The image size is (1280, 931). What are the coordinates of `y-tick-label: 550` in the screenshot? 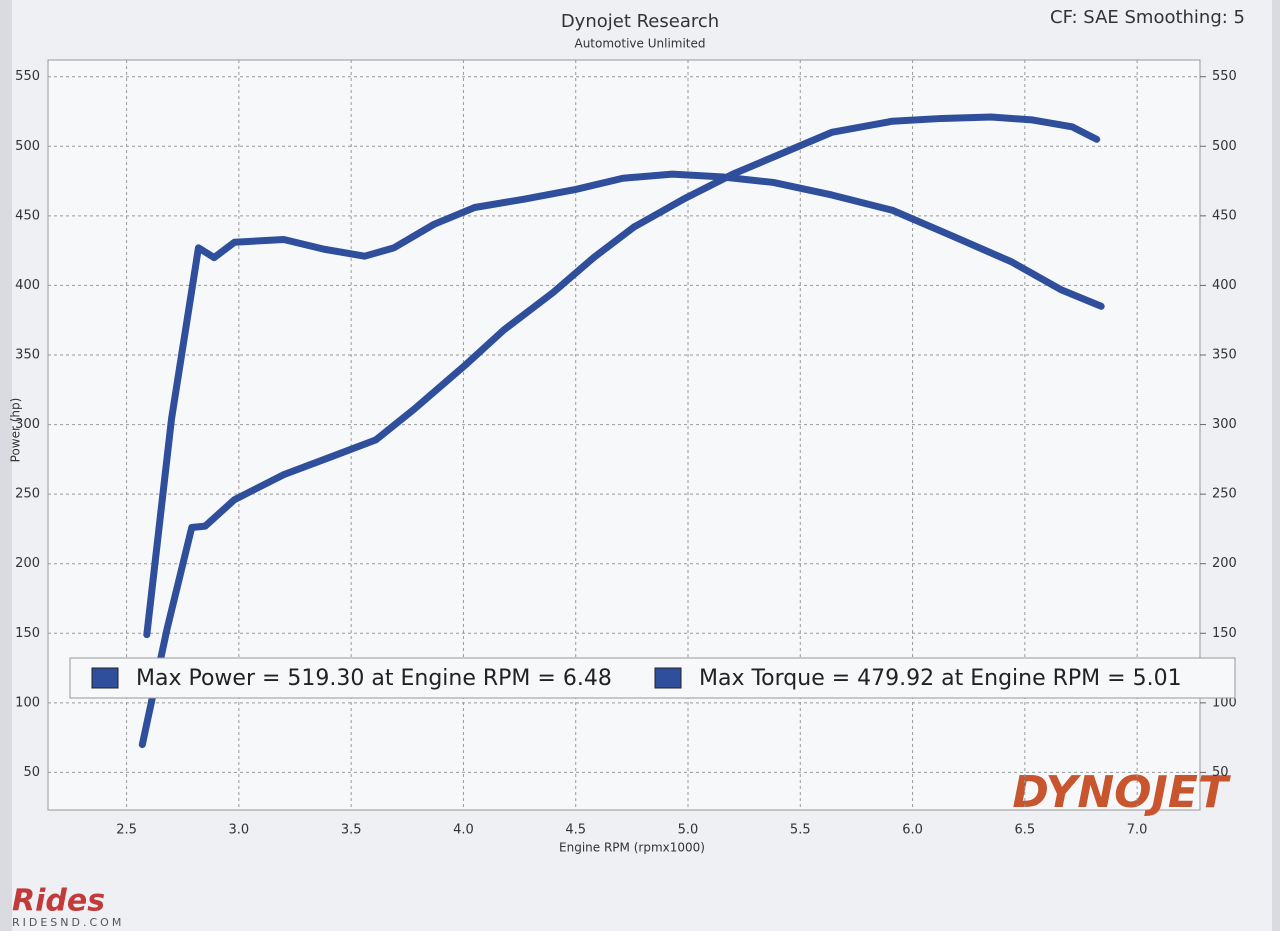 It's located at (27, 76).